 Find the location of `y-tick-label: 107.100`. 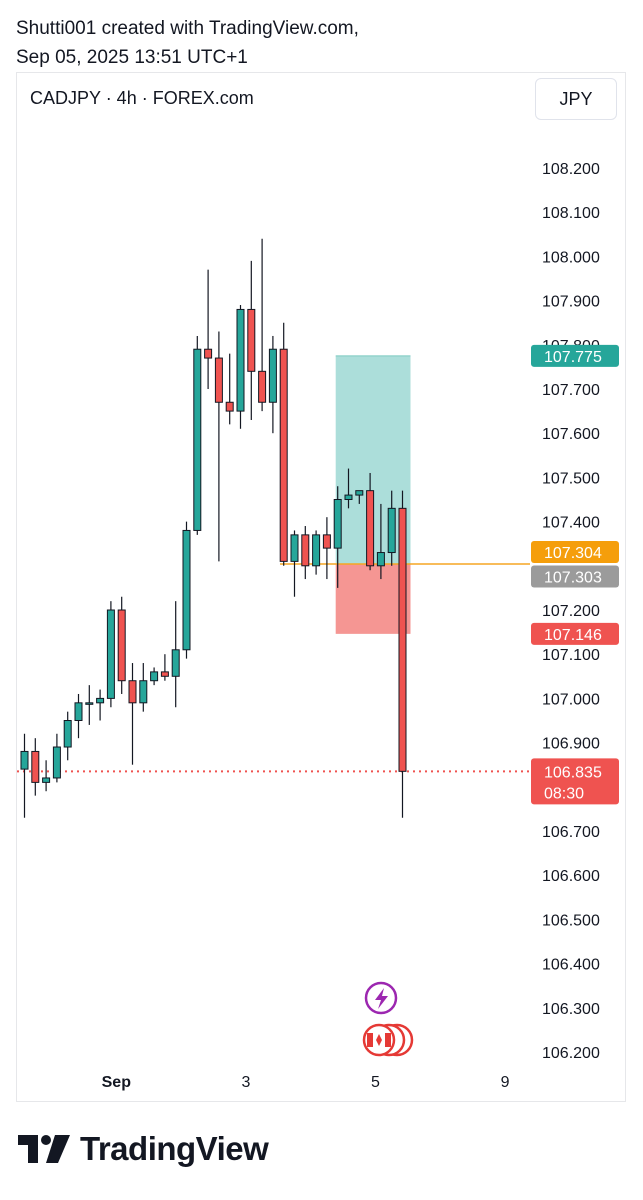

y-tick-label: 107.100 is located at coordinates (571, 655).